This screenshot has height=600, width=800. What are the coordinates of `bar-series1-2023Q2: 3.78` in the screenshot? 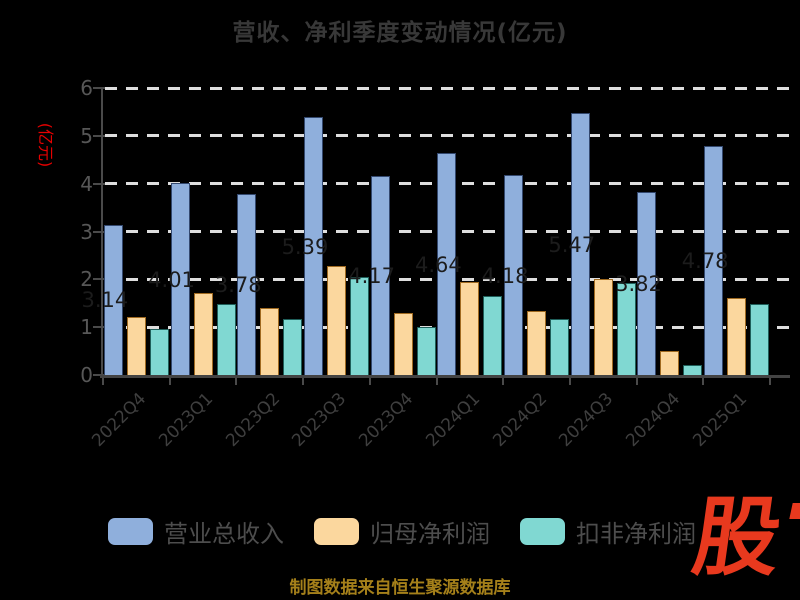 It's located at (238, 284).